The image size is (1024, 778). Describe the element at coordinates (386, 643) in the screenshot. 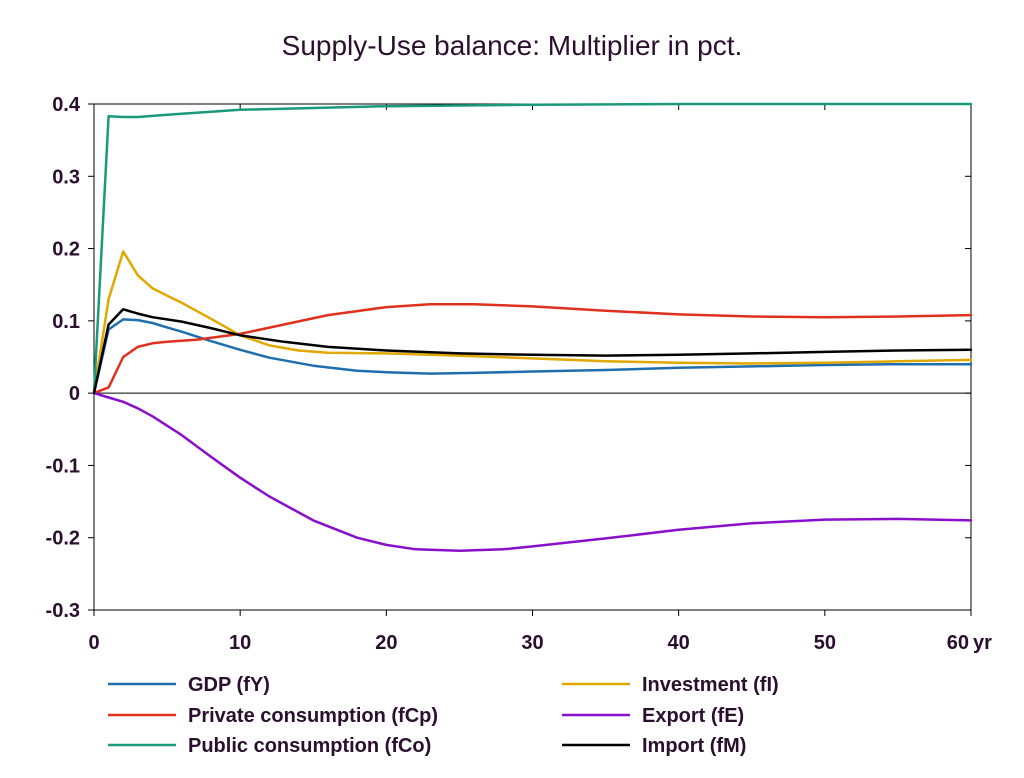

I see `x-tick-label: 20` at that location.